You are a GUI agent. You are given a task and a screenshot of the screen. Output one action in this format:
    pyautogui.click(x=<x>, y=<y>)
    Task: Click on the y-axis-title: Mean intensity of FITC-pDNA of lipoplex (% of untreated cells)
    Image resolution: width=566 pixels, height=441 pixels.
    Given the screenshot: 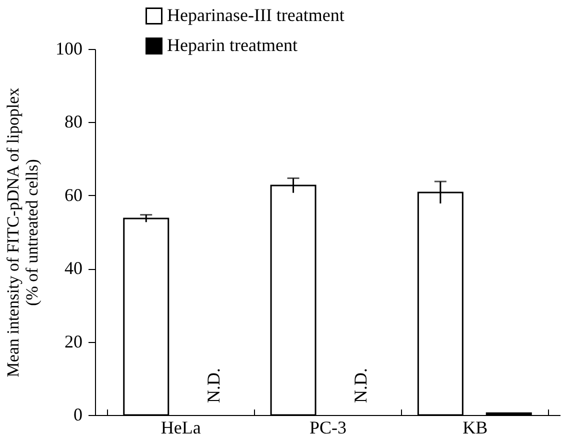 What is the action you would take?
    pyautogui.click(x=23, y=232)
    